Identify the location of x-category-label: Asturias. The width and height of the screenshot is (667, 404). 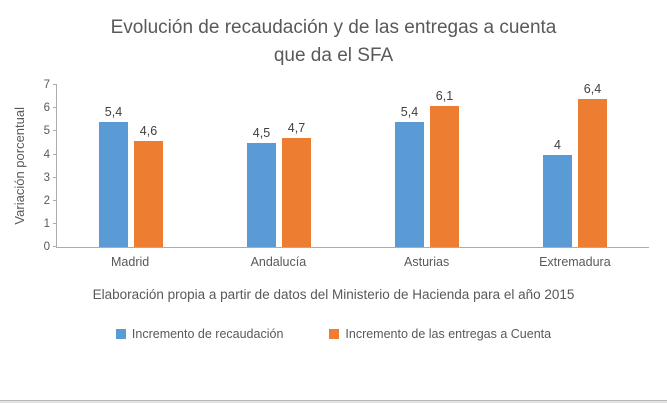
(427, 262).